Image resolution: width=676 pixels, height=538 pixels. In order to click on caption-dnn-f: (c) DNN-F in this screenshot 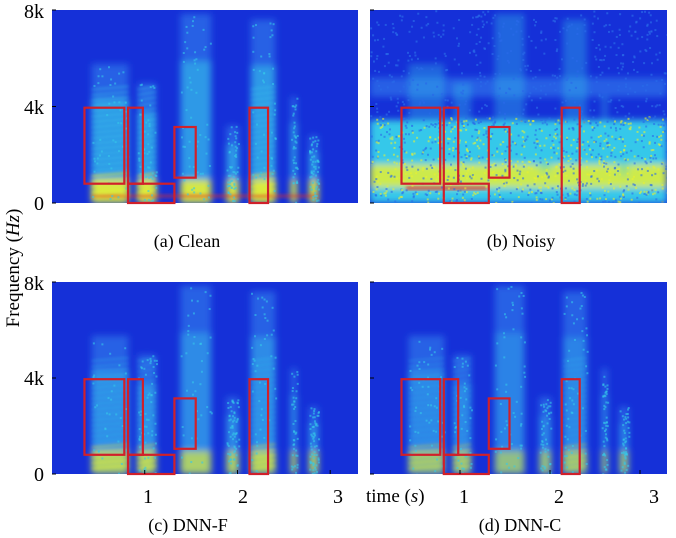, I will do `click(187, 525)`.